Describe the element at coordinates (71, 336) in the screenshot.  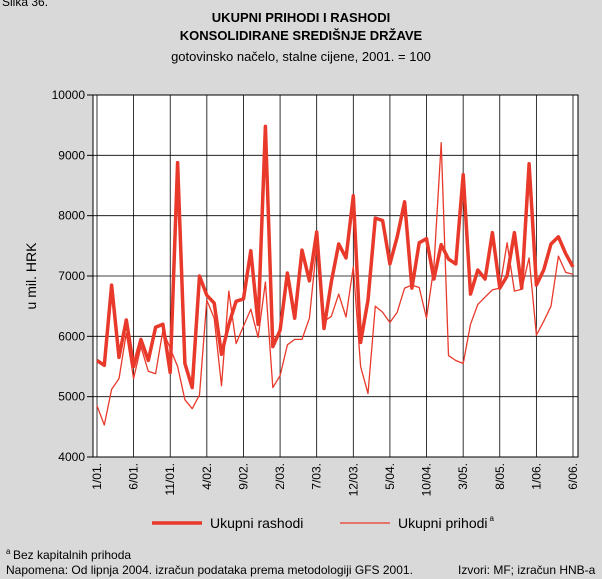
I see `y-tick-label: 6000` at that location.